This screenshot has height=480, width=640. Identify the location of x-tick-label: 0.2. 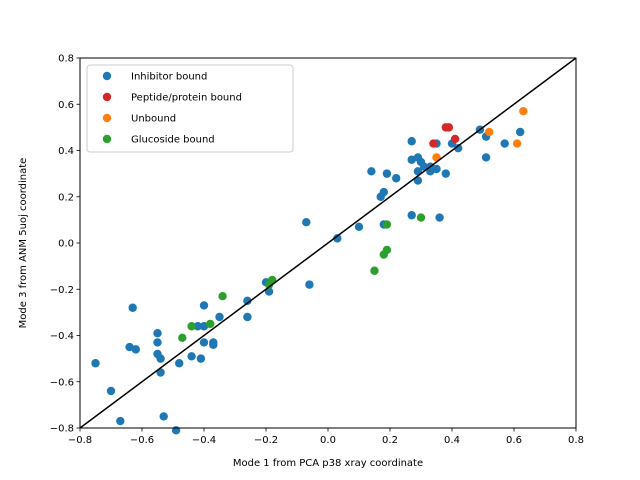
(390, 440).